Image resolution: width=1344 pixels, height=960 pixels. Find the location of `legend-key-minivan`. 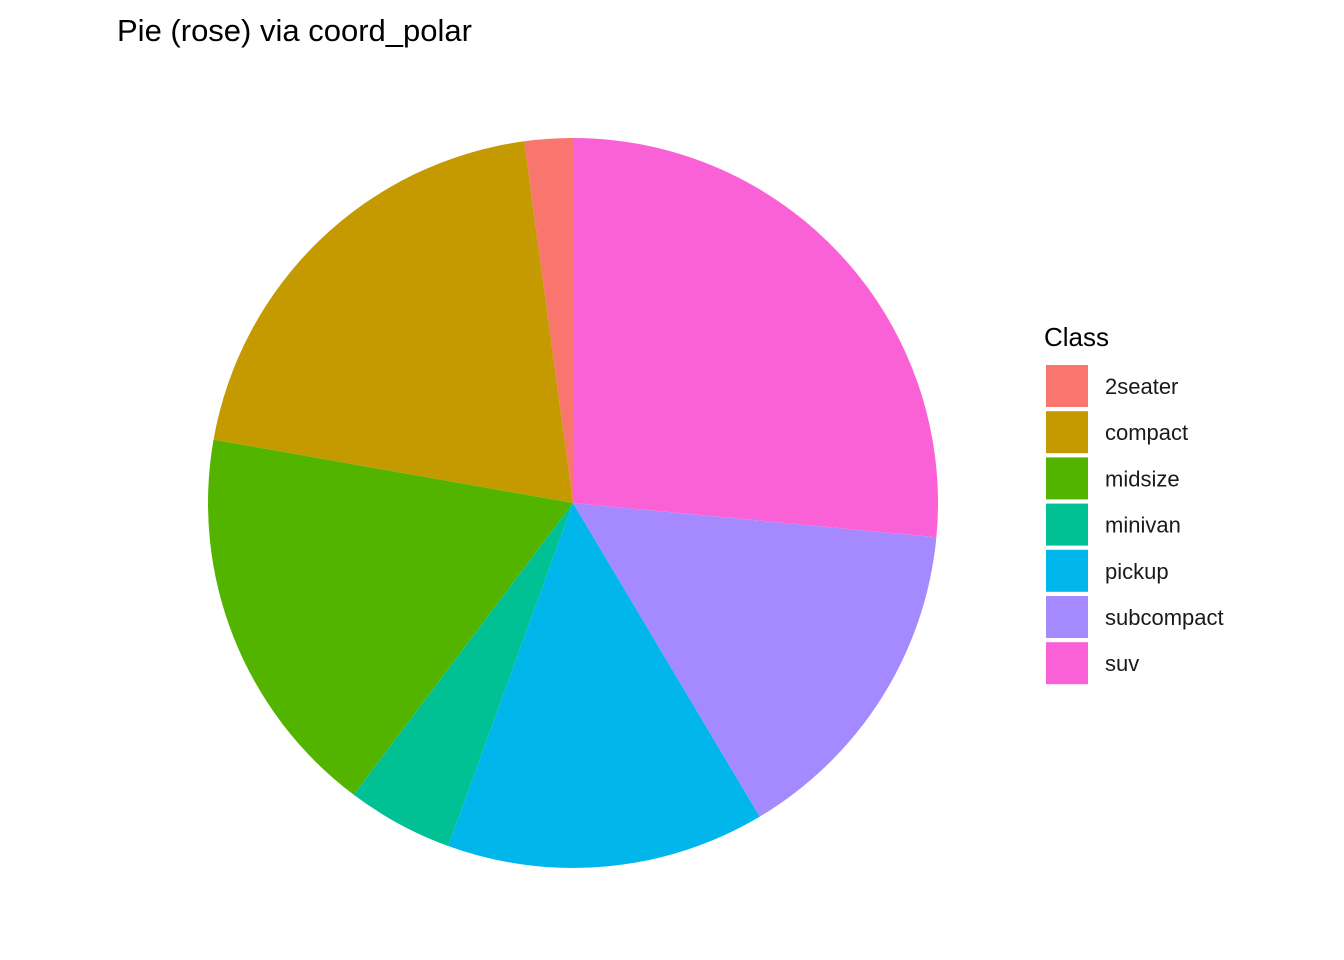

legend-key-minivan is located at coordinates (1067, 524).